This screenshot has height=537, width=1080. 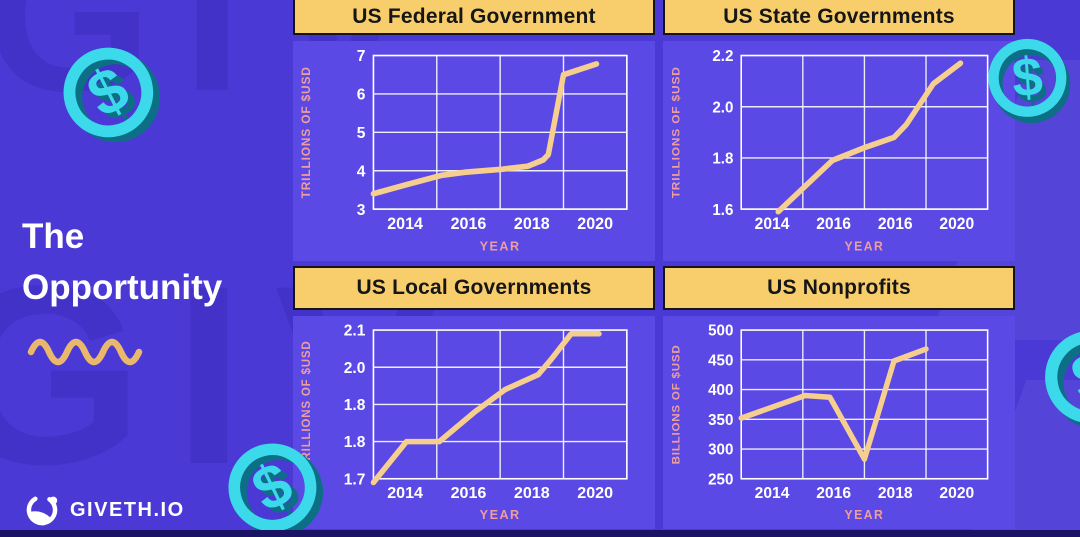 I want to click on svg-text: 5, so click(x=361, y=133).